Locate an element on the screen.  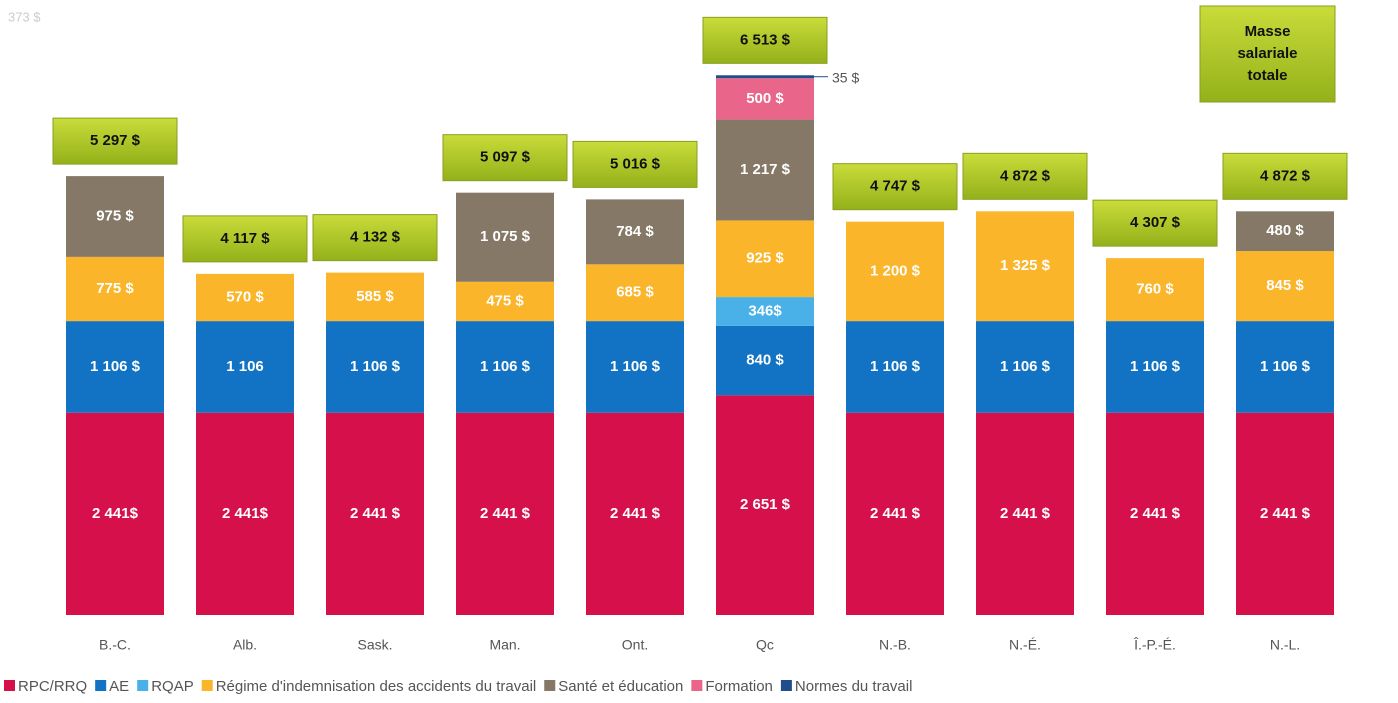
total-box-title-wrap: Masse salariale totale is located at coordinates (1267, 53).